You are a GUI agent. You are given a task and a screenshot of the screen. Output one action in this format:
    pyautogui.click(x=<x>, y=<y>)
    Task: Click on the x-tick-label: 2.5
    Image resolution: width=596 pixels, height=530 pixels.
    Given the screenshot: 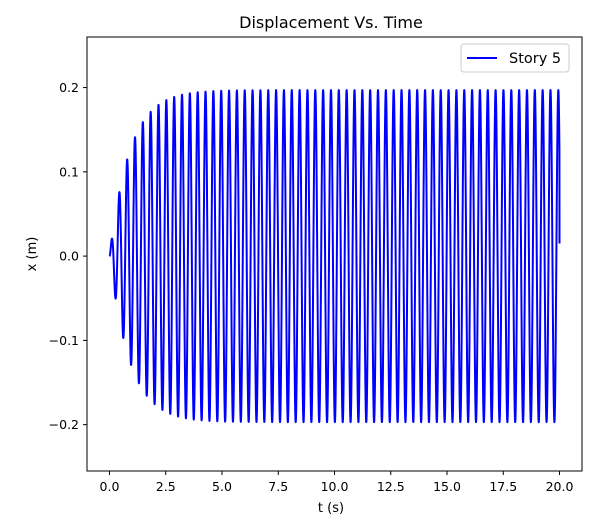 What is the action you would take?
    pyautogui.click(x=166, y=486)
    